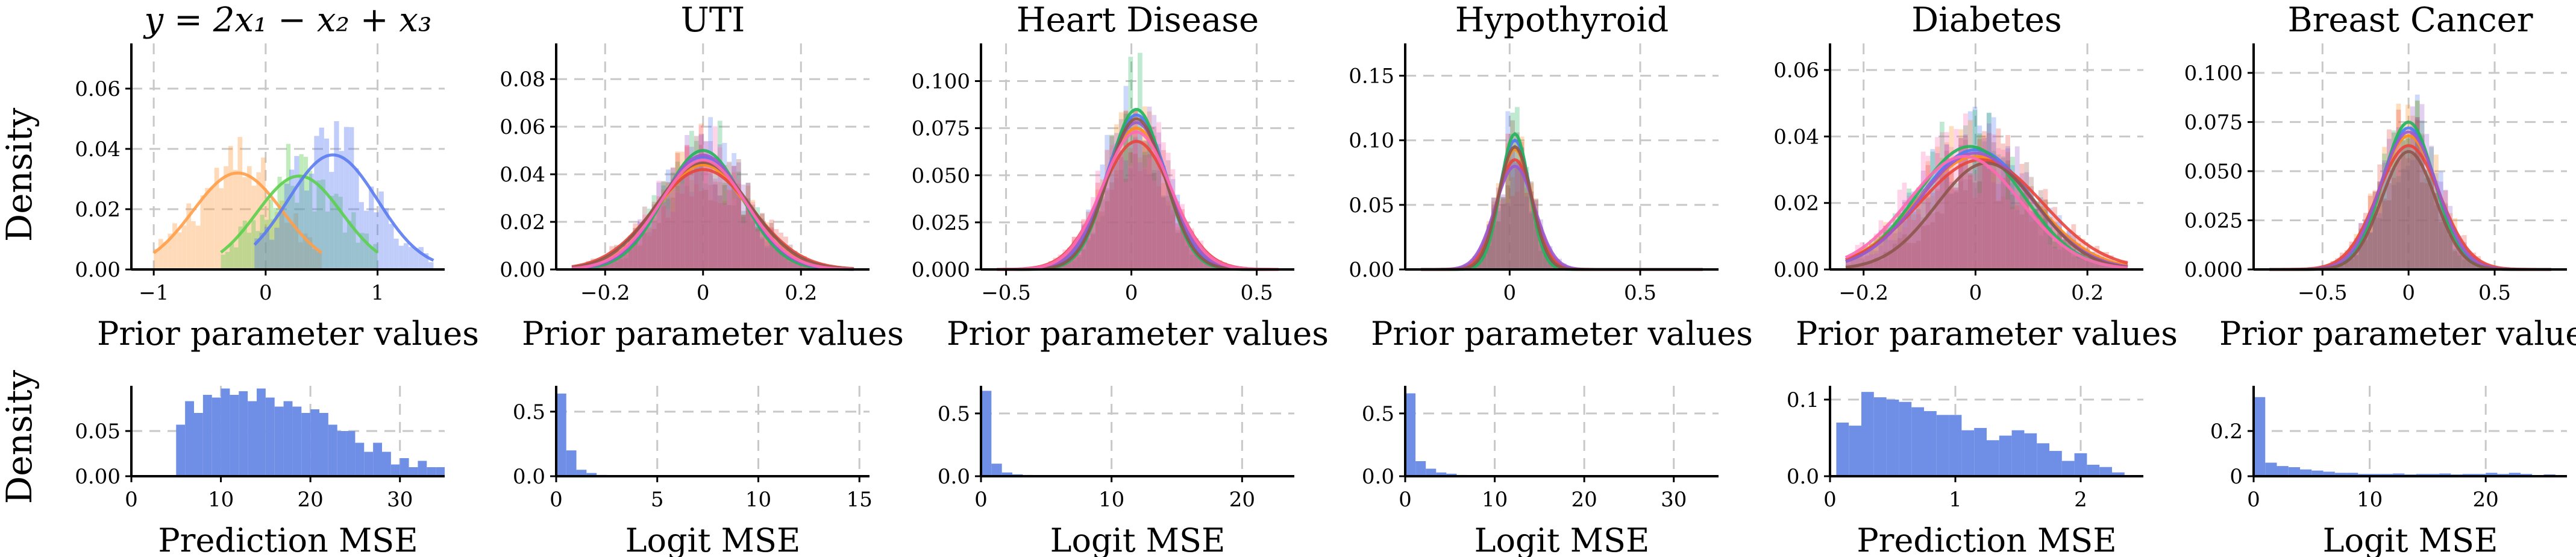 The image size is (2576, 557). I want to click on x-axis-label: Prior parameter values, so click(2397, 334).